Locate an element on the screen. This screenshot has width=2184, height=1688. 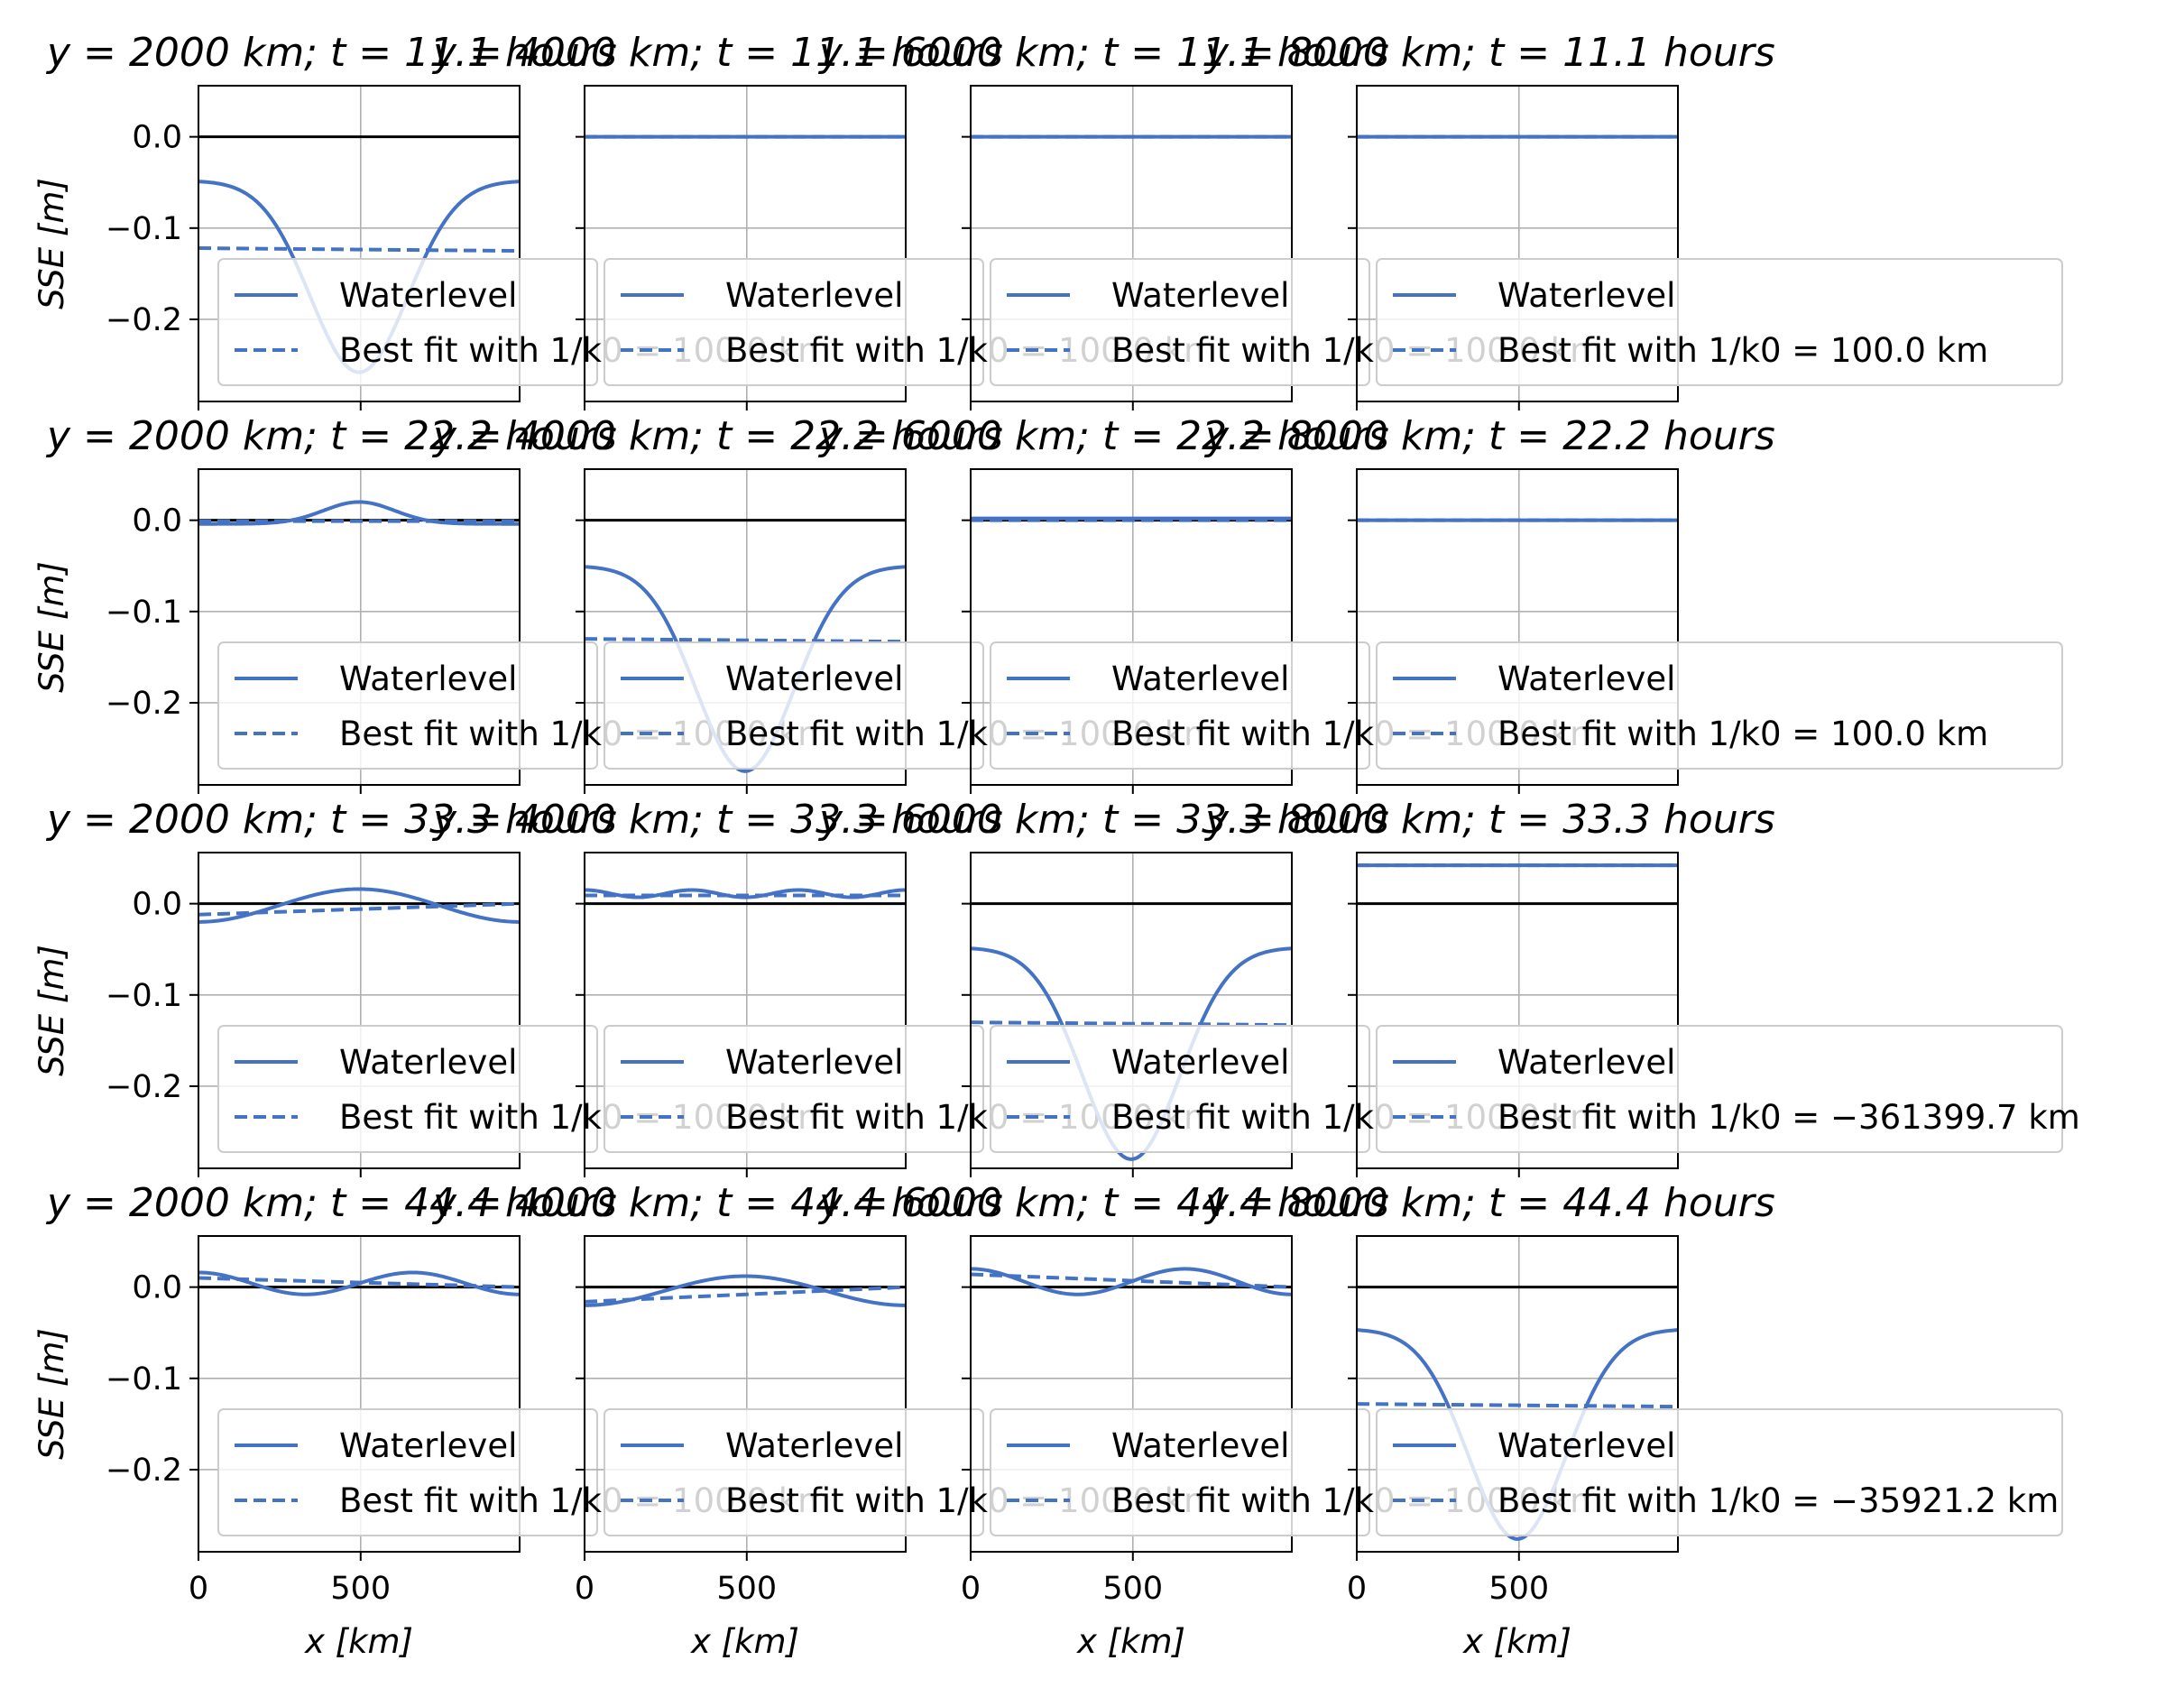
panel-title: y = 6000 km; t = 44.4 hours is located at coordinates (1103, 1203).